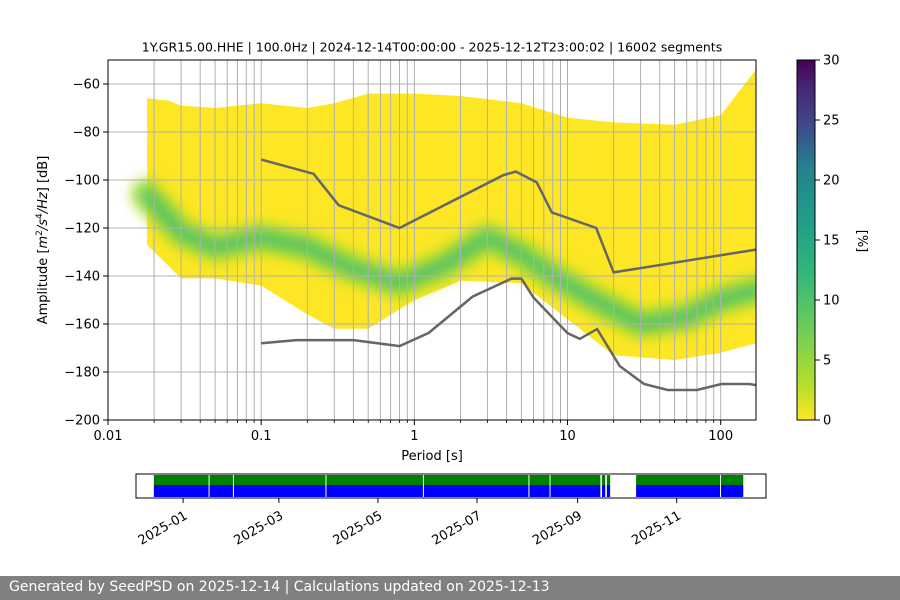 The width and height of the screenshot is (900, 600). I want to click on timeline-tick-label: 2025-03, so click(259, 528).